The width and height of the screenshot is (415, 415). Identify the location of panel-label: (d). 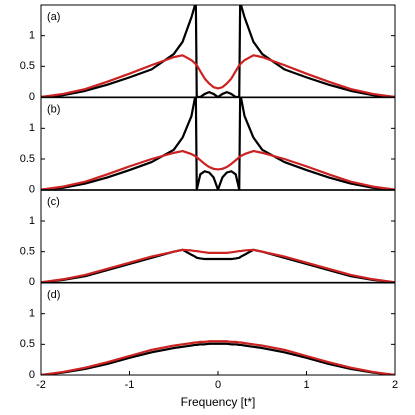
(53, 295).